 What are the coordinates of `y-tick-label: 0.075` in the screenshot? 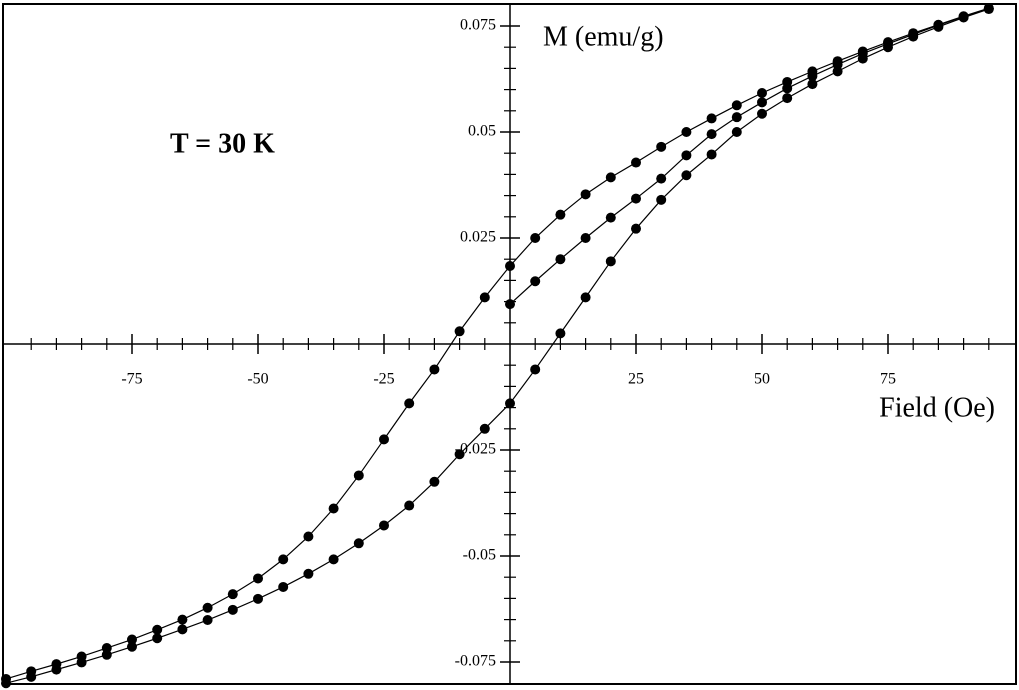 It's located at (478, 25).